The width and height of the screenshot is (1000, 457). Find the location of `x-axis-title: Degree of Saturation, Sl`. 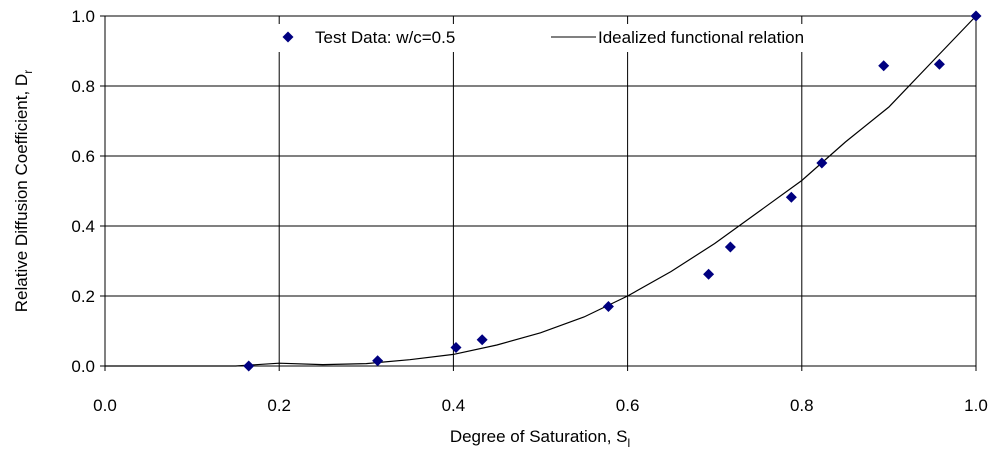

x-axis-title: Degree of Saturation, Sl is located at coordinates (540, 438).